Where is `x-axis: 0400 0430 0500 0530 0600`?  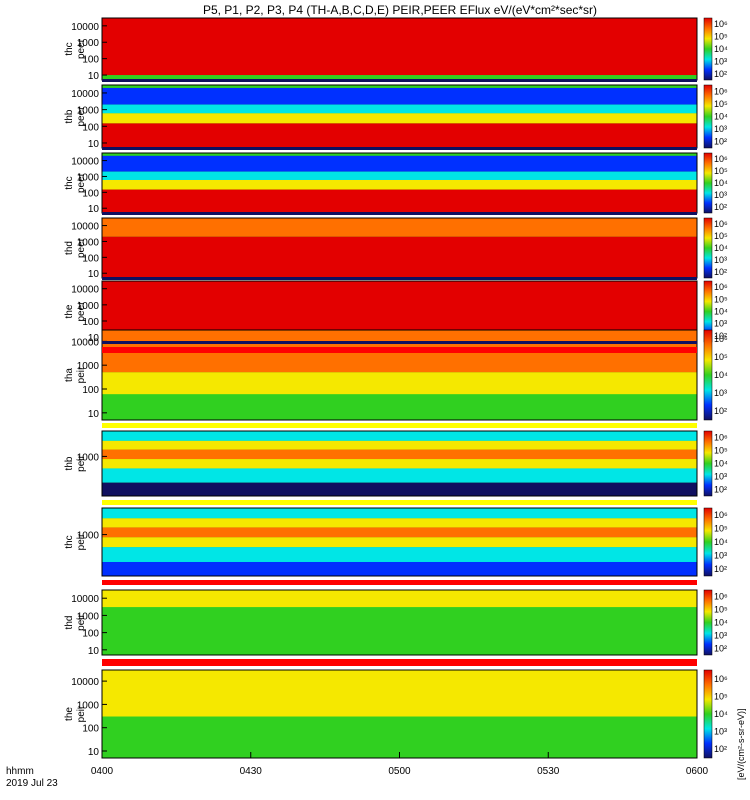 x-axis: 0400 0430 0500 0530 0600 is located at coordinates (400, 764).